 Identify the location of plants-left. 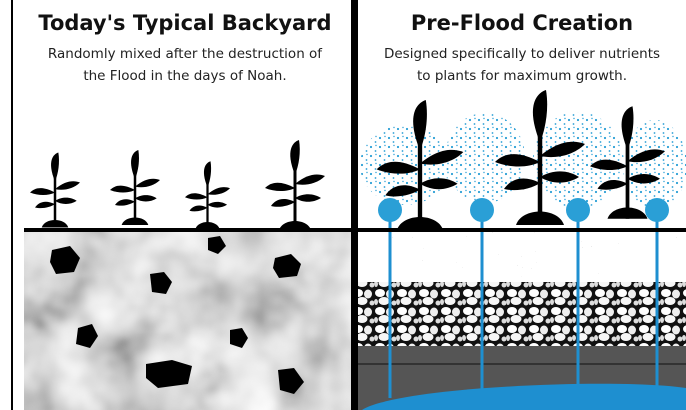
(178, 185).